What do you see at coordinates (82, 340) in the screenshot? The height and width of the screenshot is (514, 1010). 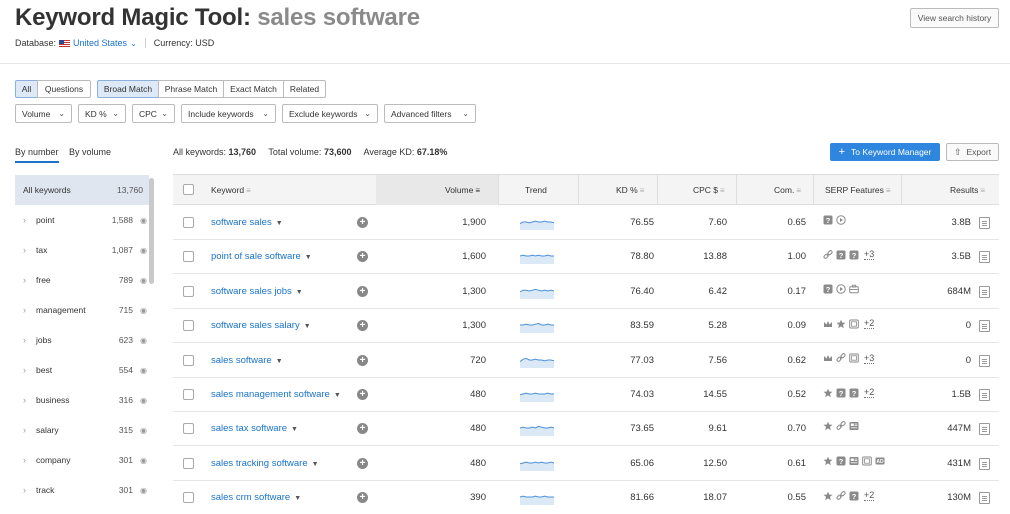 I see `sidebar-item-jobs: › jobs 623 ◉` at bounding box center [82, 340].